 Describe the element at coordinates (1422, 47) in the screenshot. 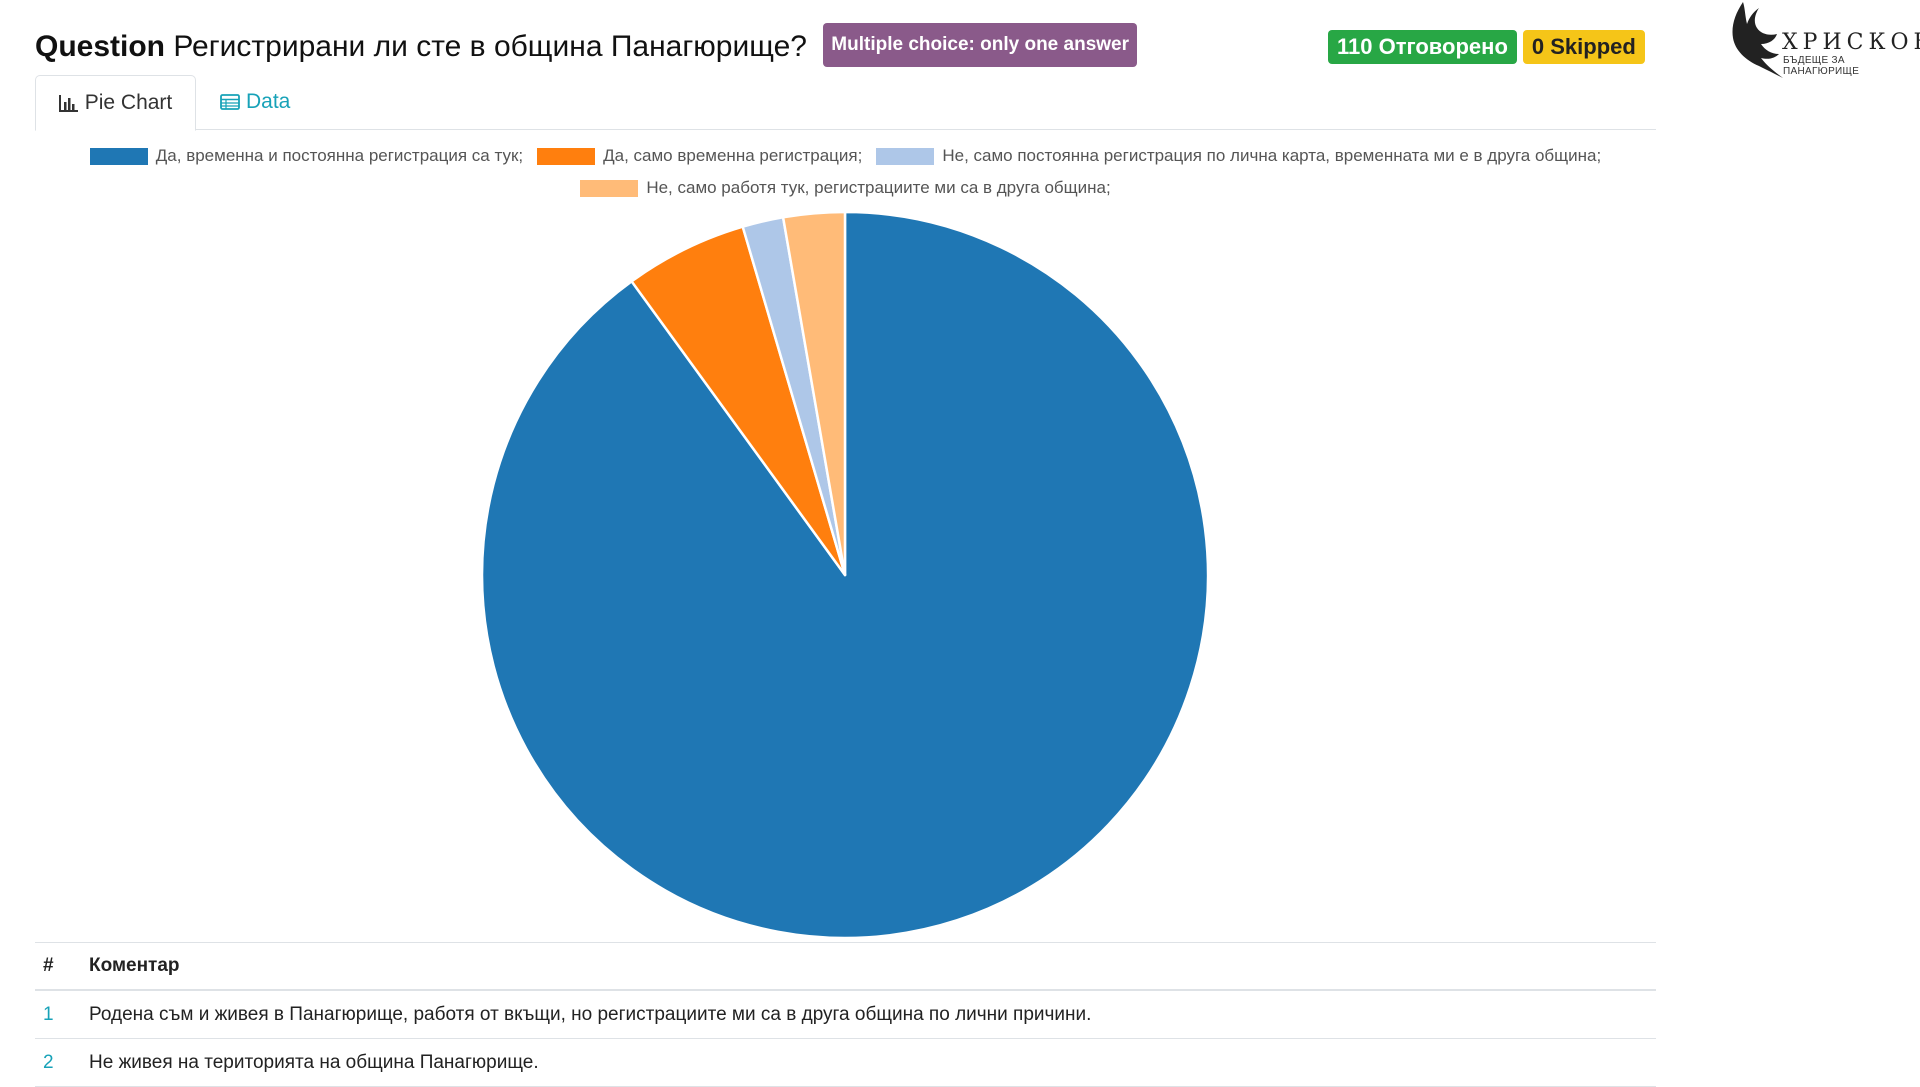

I see `answered-badge: 110 Отговорено` at that location.